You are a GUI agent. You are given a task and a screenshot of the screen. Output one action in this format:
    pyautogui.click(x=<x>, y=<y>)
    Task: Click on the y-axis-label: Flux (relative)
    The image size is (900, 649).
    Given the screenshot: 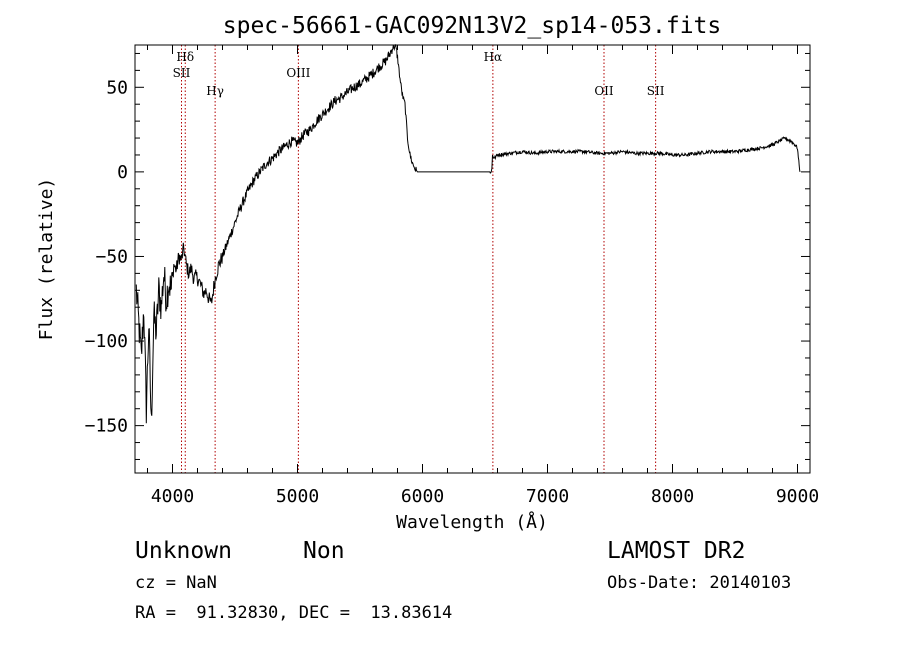 What is the action you would take?
    pyautogui.click(x=46, y=259)
    